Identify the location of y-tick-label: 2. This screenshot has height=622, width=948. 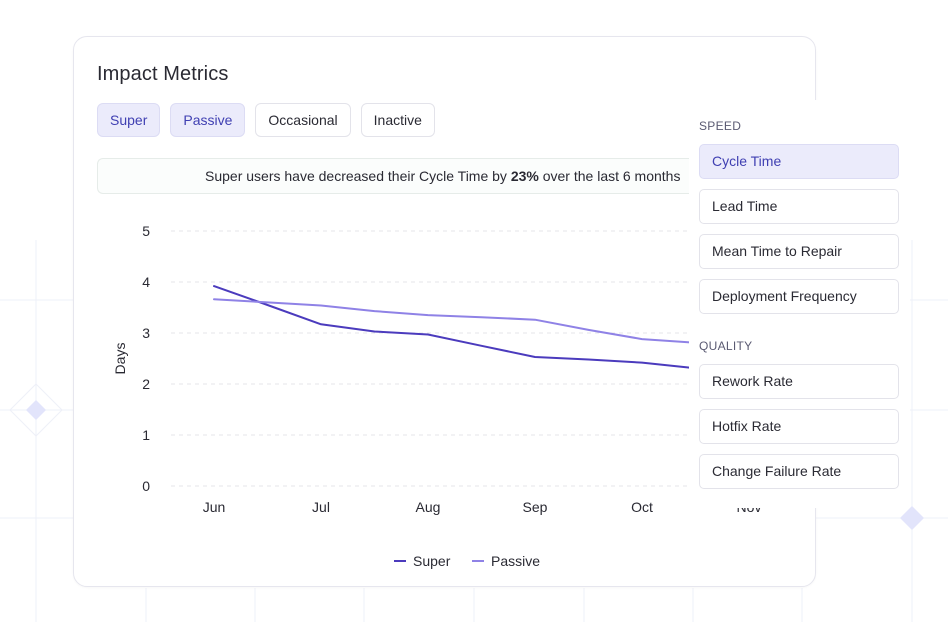
(146, 384).